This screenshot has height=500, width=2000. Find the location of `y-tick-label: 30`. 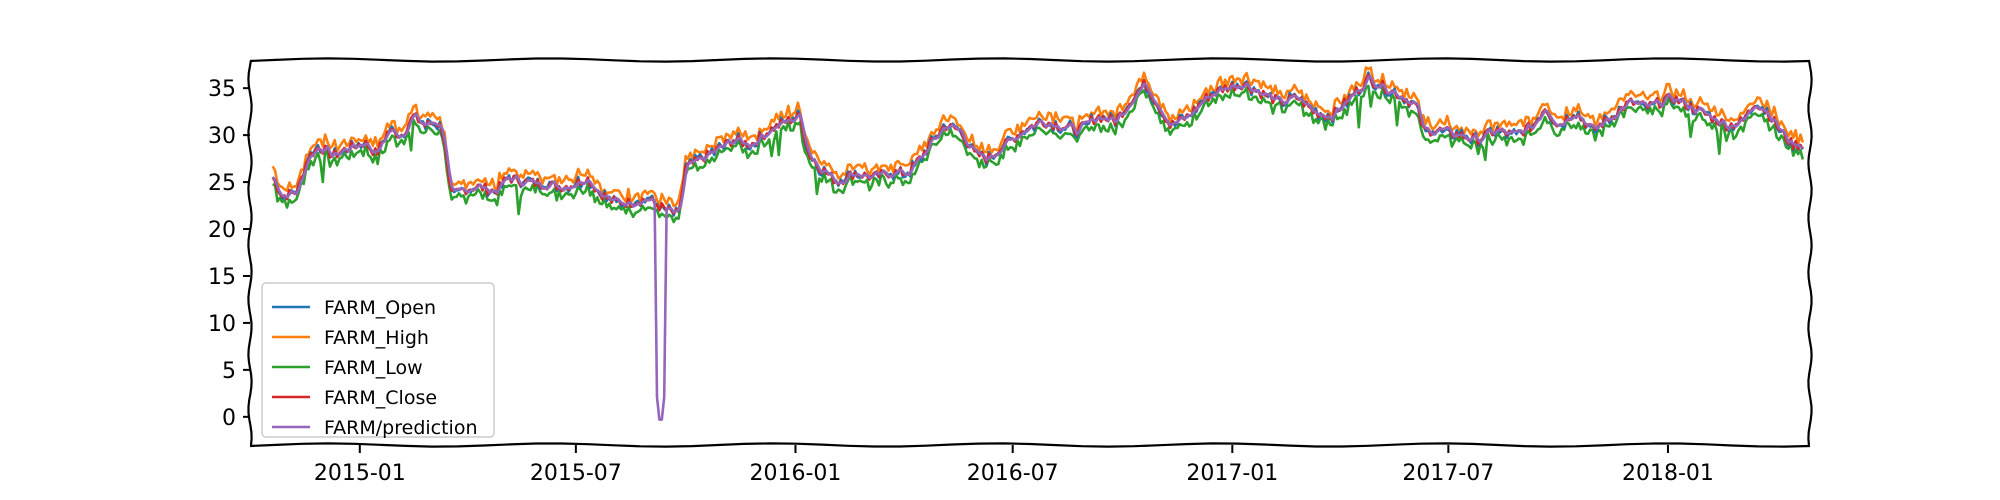

y-tick-label: 30 is located at coordinates (222, 136).